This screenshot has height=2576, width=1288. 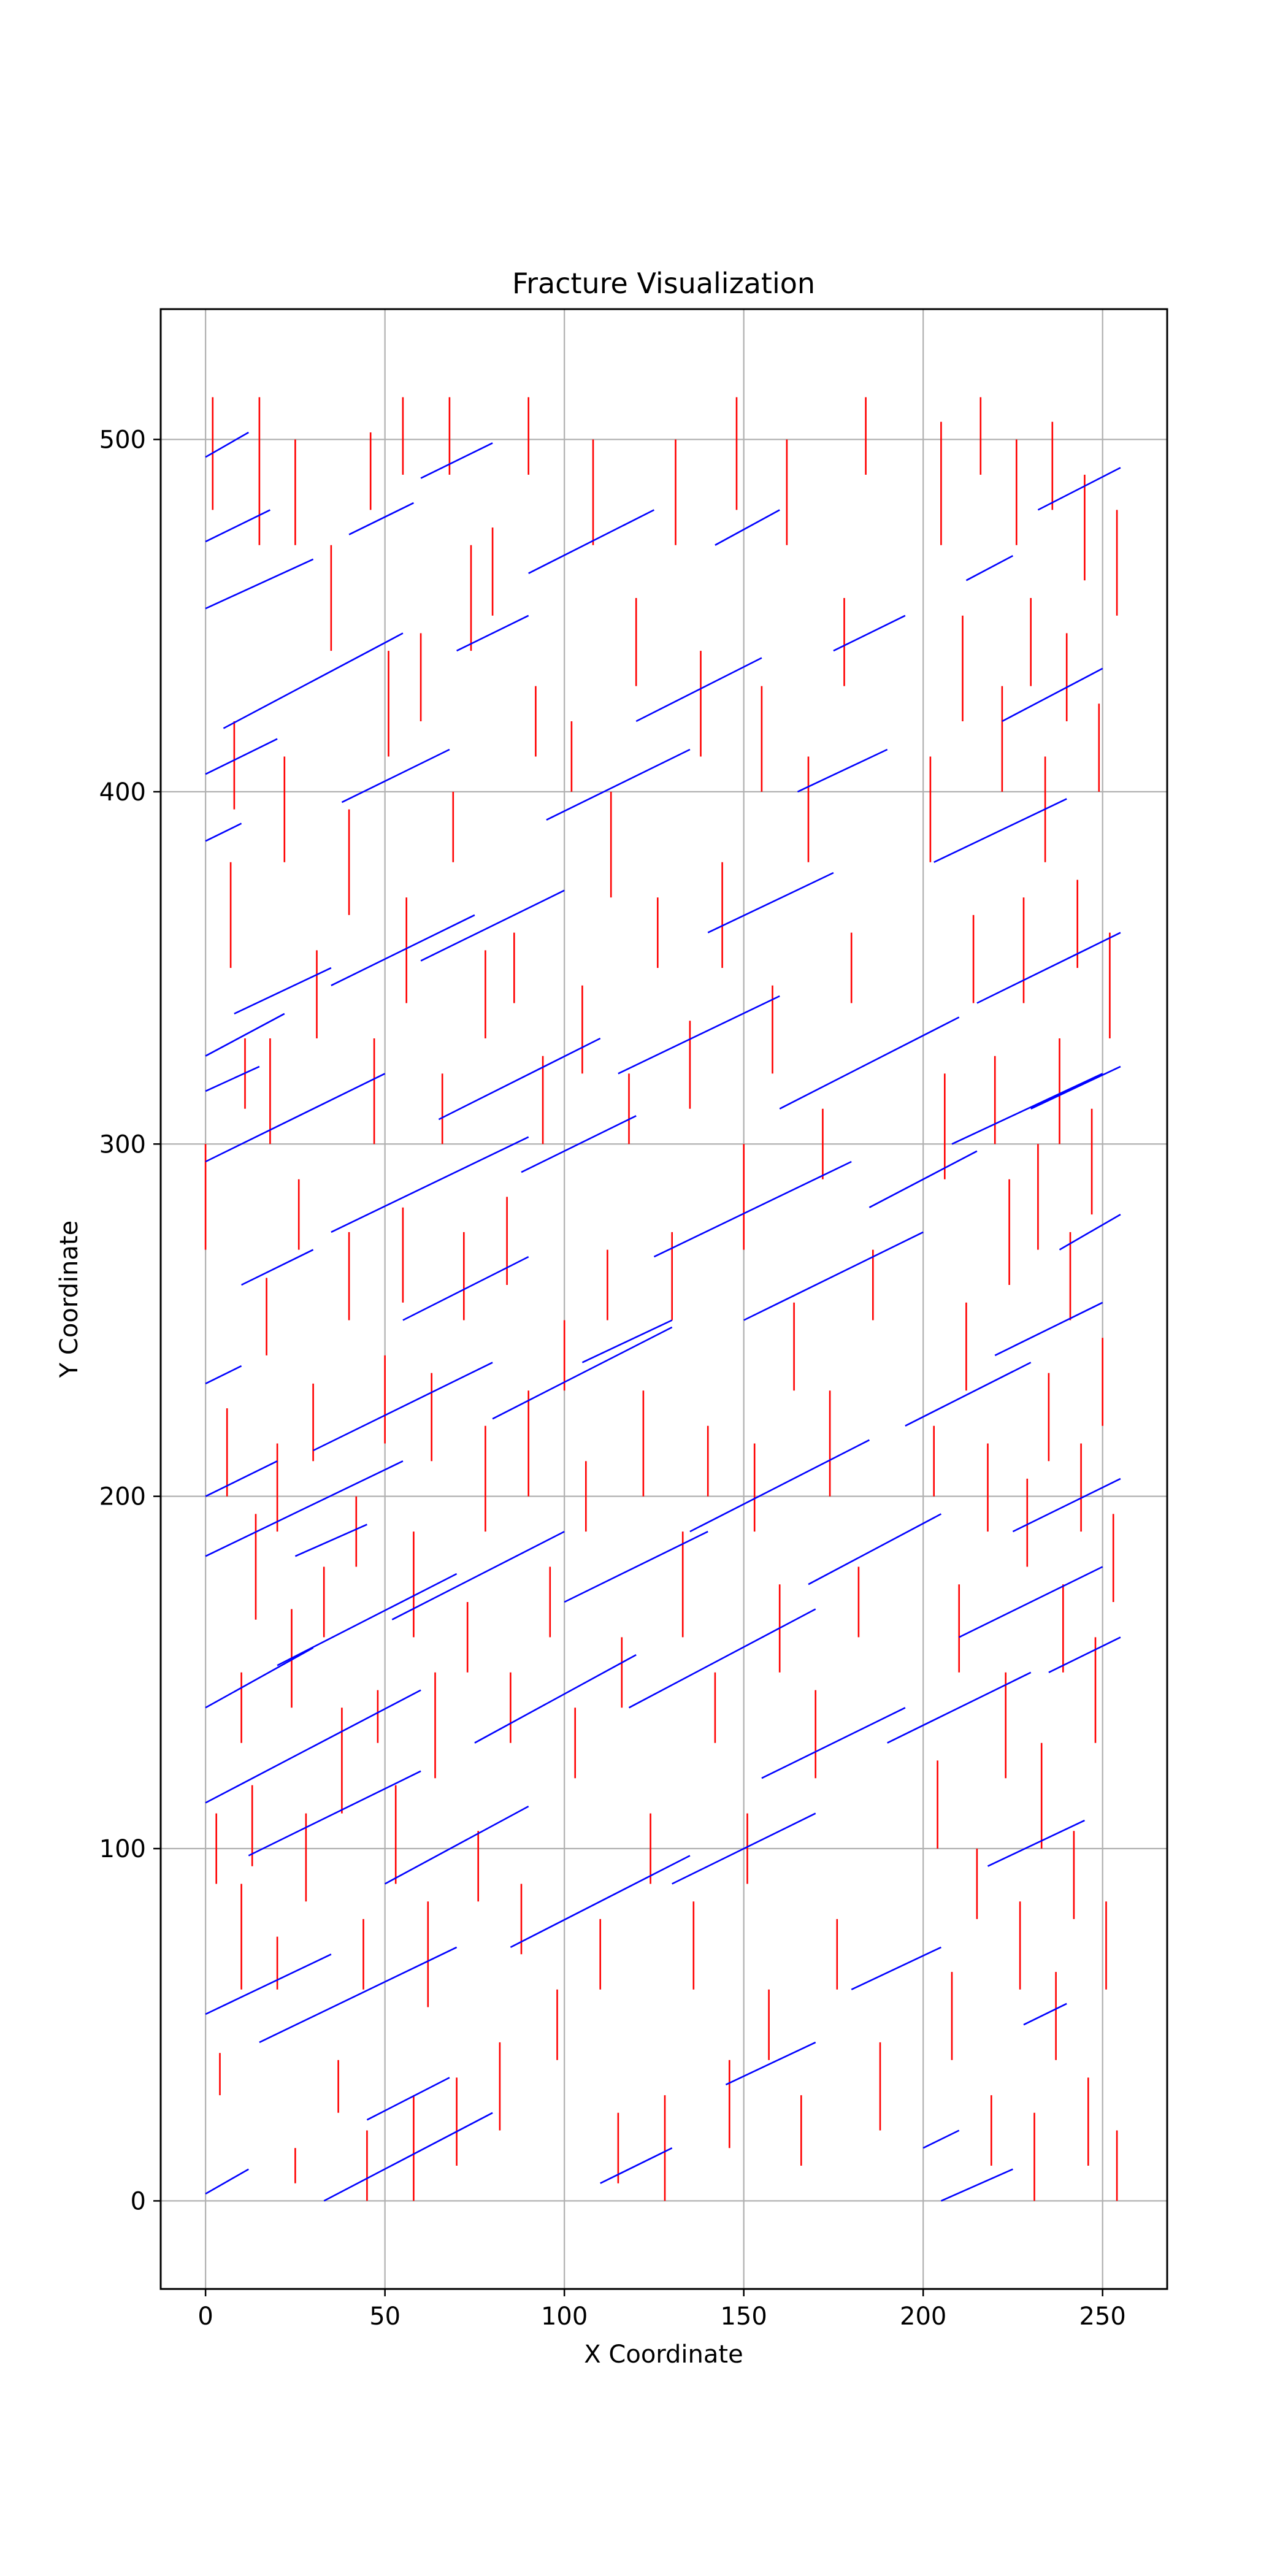 I want to click on y-tick-label: 100, so click(x=122, y=1849).